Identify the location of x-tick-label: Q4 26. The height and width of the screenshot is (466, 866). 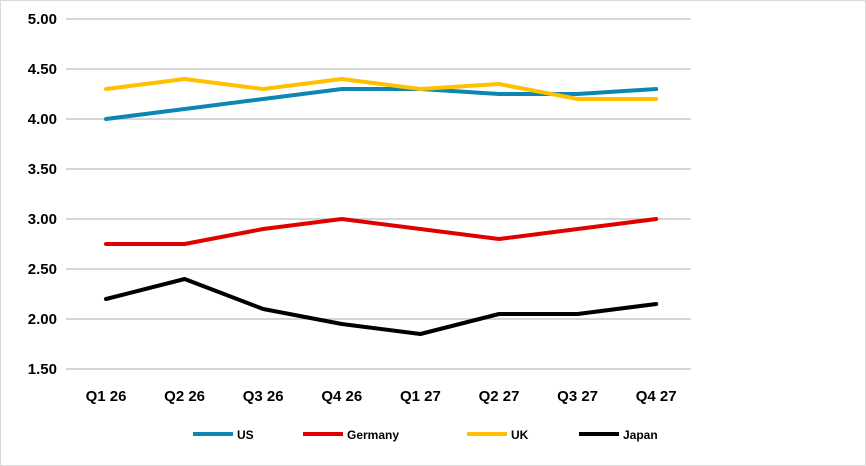
(341, 396).